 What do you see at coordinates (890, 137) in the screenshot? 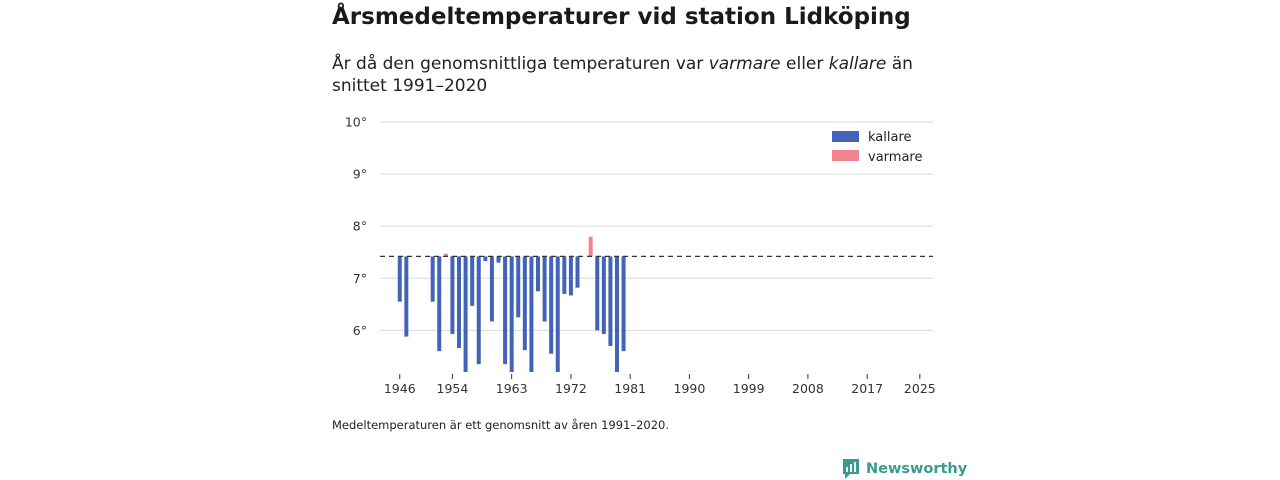
I see `legend-label-cold: kallare` at bounding box center [890, 137].